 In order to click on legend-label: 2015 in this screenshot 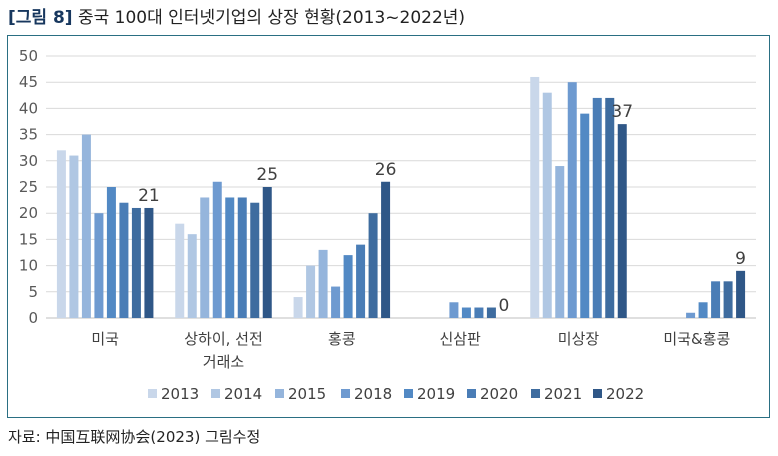, I will do `click(307, 394)`.